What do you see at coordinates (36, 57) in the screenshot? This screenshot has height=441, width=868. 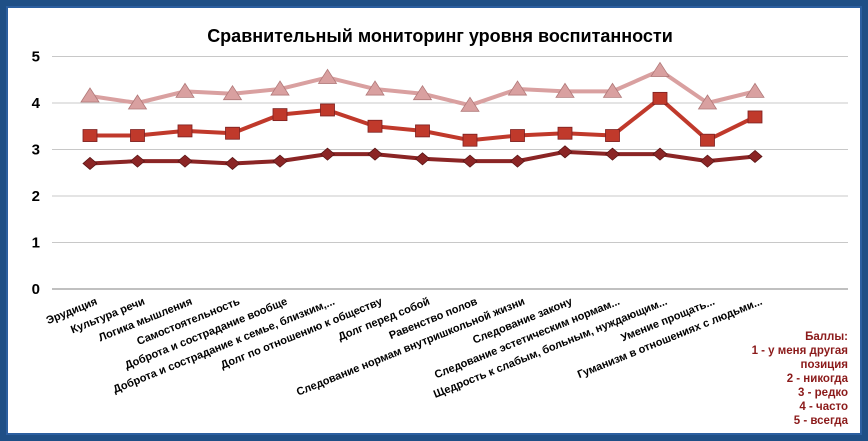 I see `y-tick-label: 5` at bounding box center [36, 57].